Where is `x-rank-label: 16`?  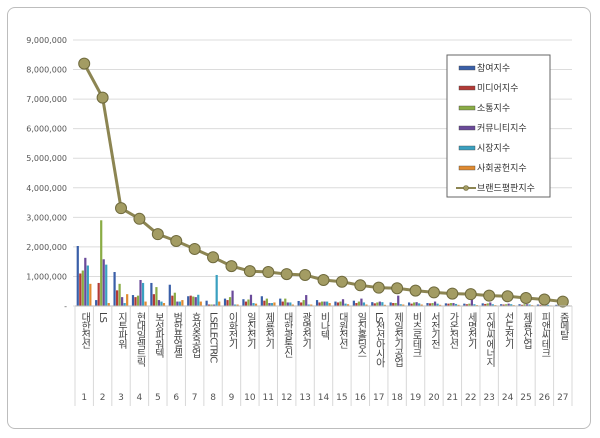
x-rank-label: 16 is located at coordinates (361, 398).